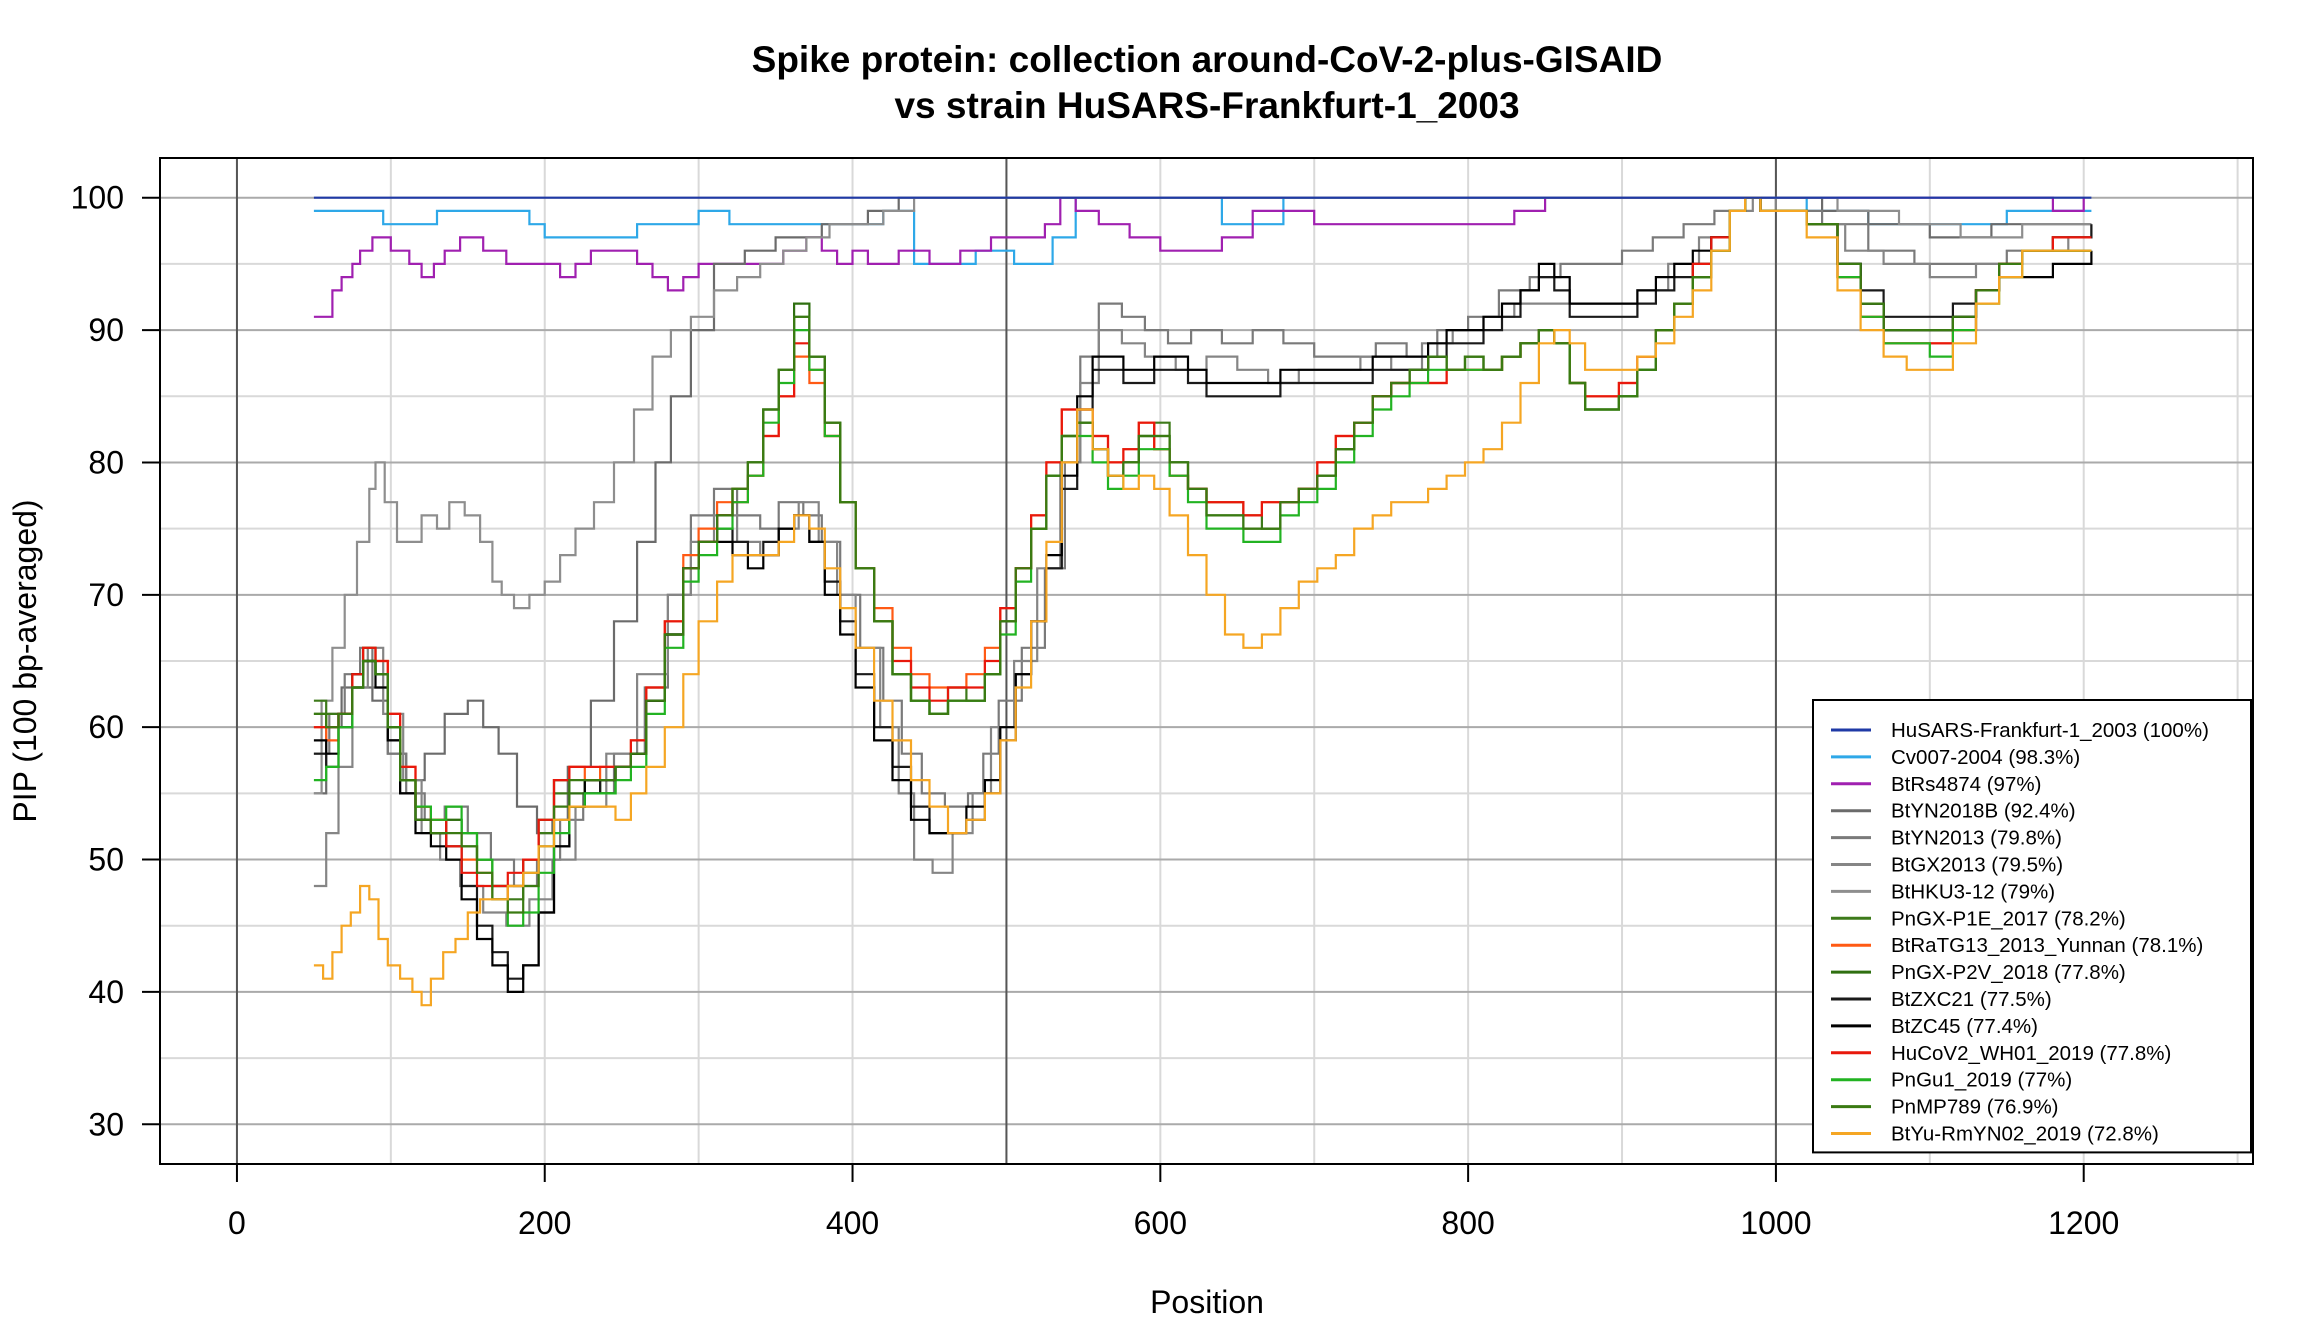  Describe the element at coordinates (1985, 757) in the screenshot. I see `legend-label: Cv007-2004 (98.3%)` at that location.